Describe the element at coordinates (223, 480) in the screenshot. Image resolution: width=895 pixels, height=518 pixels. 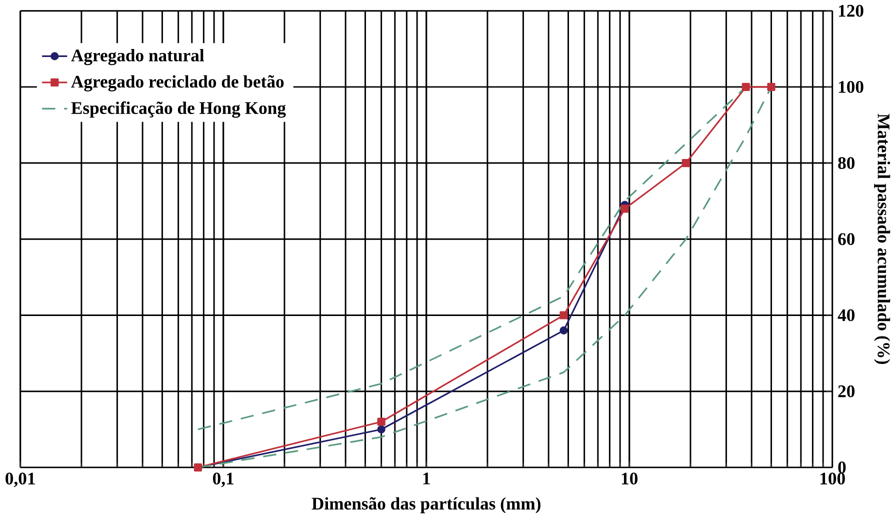
I see `x-tick-label: 0,1` at that location.